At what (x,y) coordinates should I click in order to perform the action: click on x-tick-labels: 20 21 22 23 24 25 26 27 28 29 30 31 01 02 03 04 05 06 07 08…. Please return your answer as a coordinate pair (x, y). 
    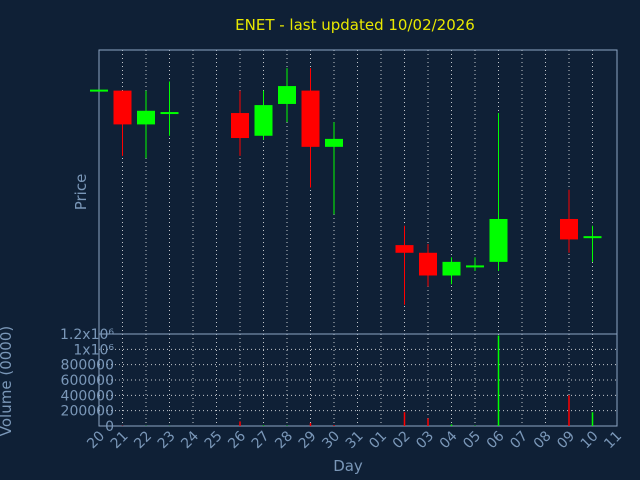
    Looking at the image, I should click on (354, 440).